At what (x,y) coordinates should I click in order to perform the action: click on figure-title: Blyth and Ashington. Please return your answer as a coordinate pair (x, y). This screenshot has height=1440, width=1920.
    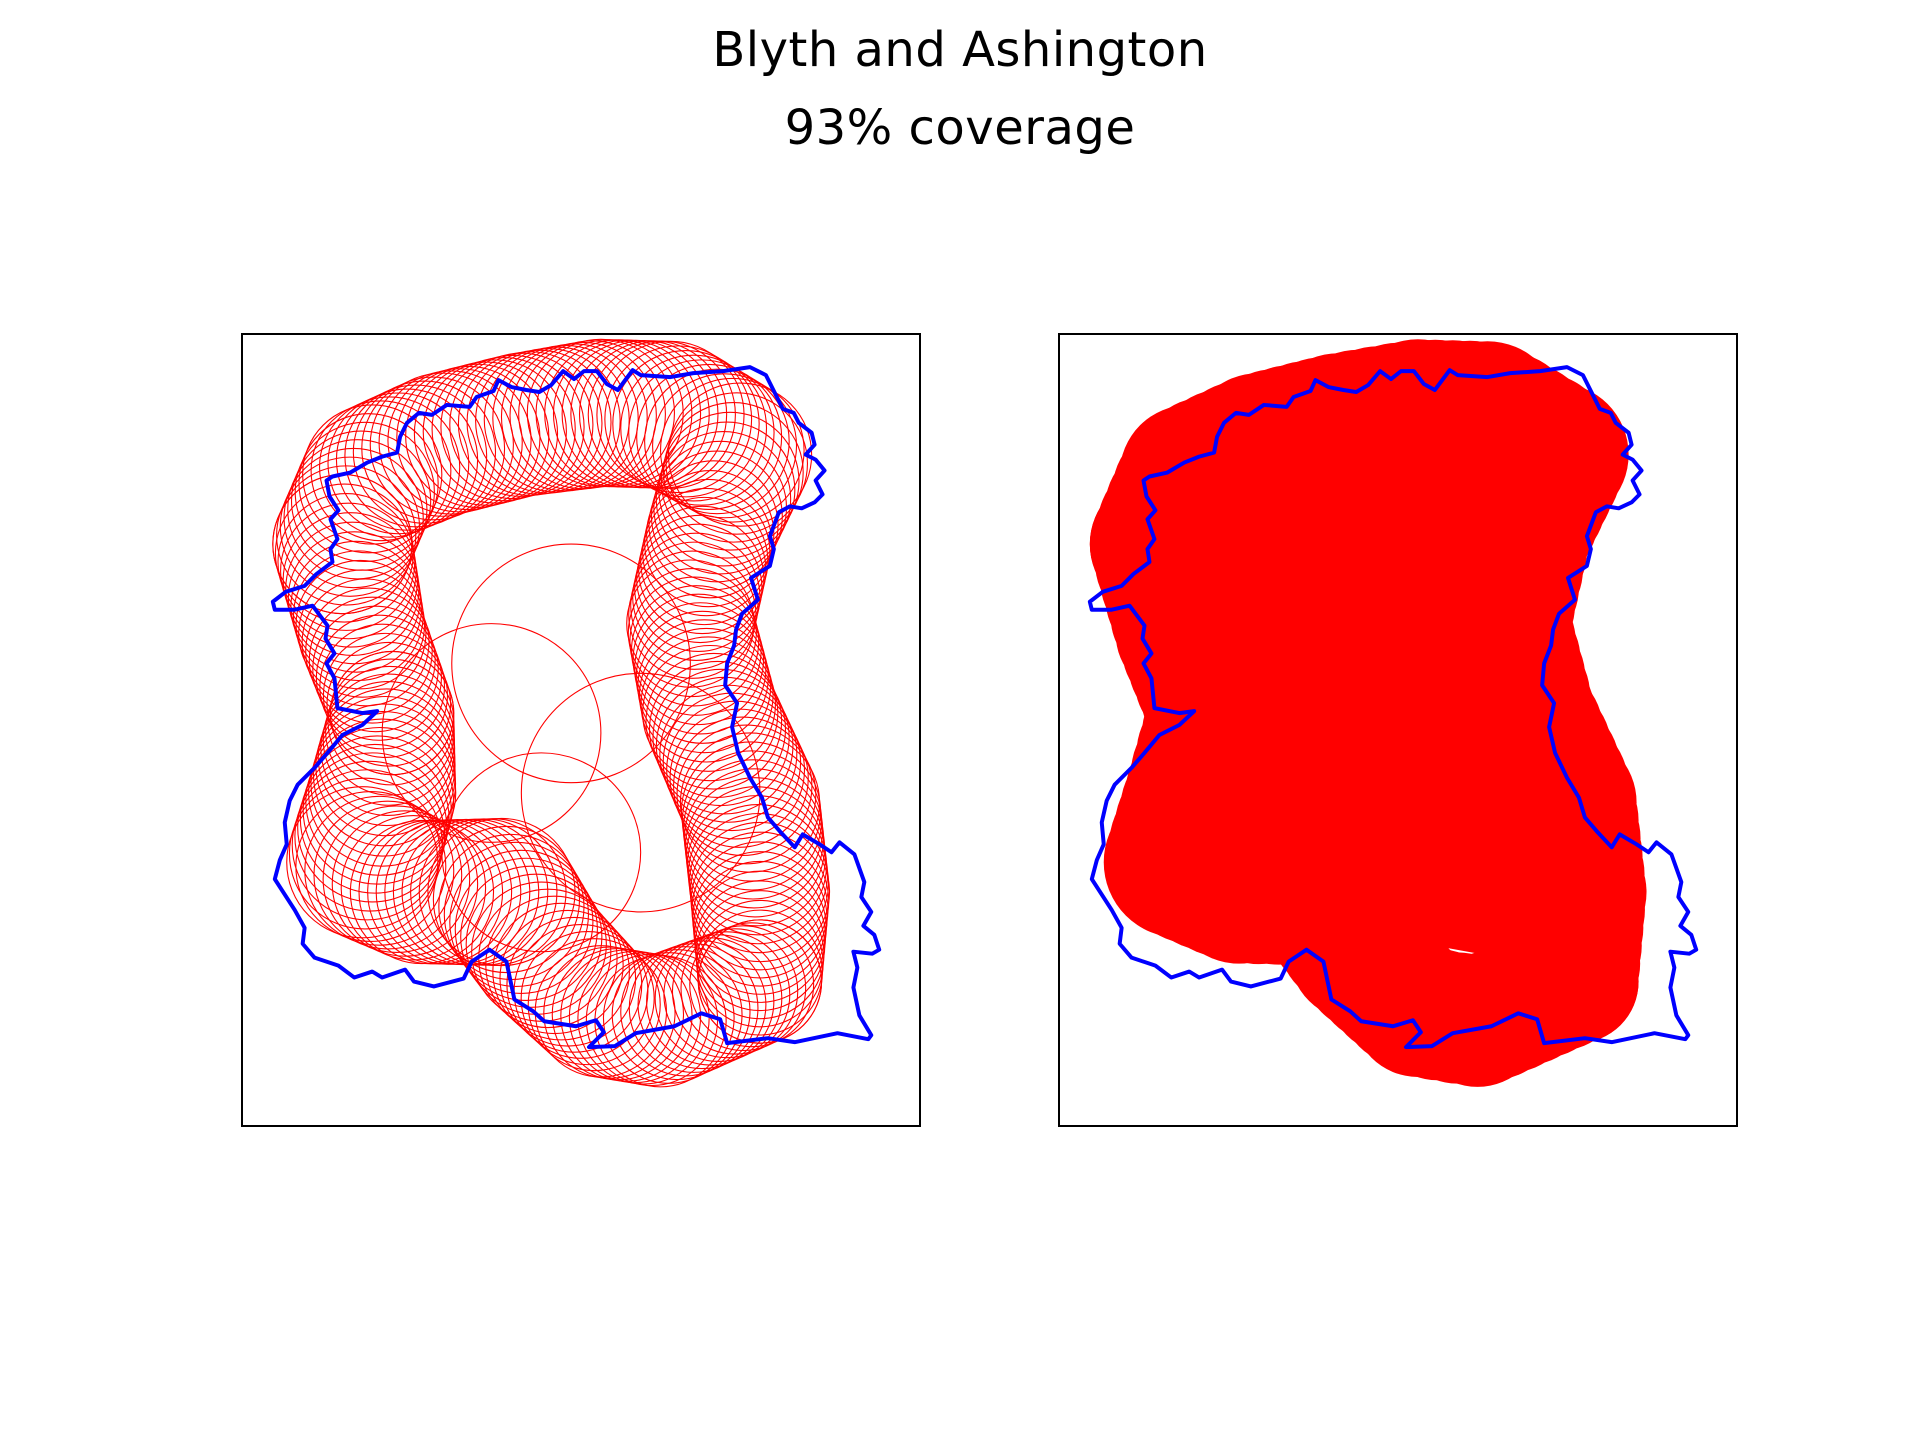
    Looking at the image, I should click on (960, 50).